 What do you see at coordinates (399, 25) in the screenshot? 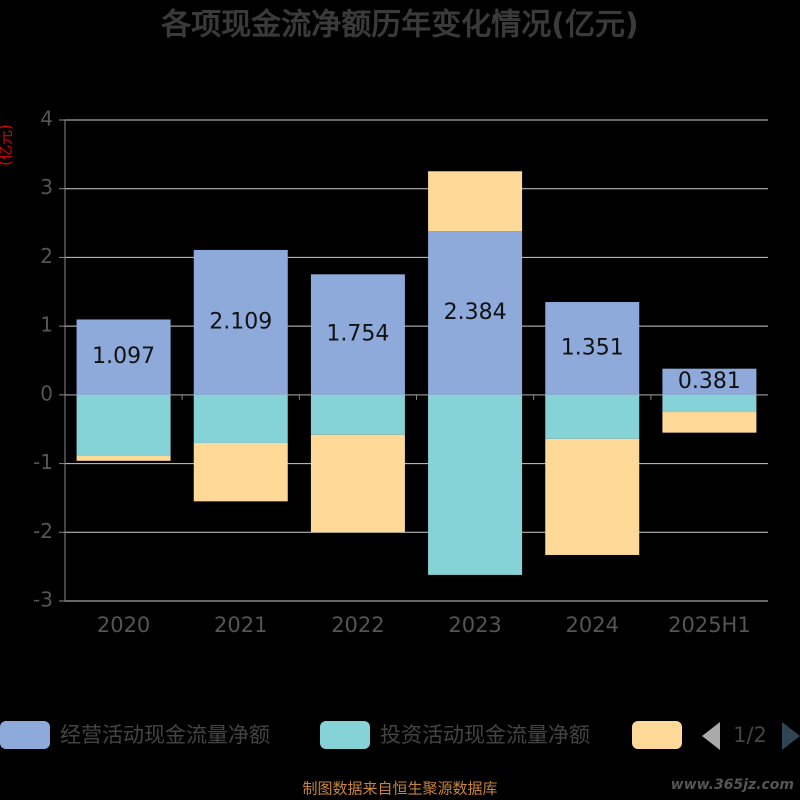
I see `chart-title: 各项现金流净额历年变化情况(亿元)` at bounding box center [399, 25].